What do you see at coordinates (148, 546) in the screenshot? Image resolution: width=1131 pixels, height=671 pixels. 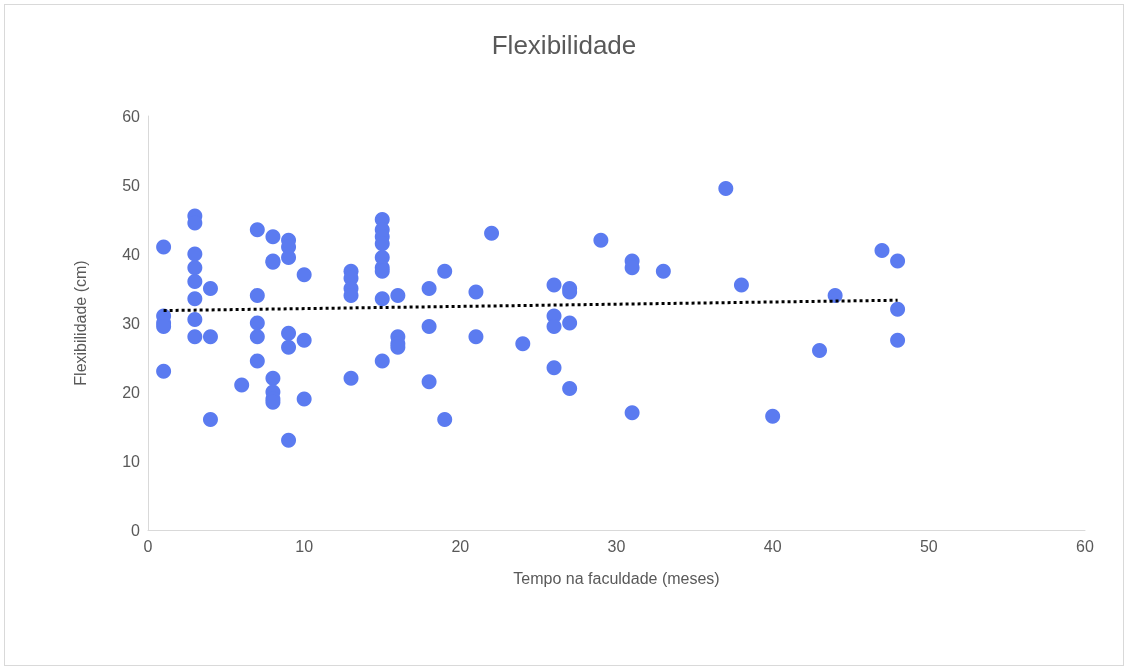 I see `x-tick-label: 0` at bounding box center [148, 546].